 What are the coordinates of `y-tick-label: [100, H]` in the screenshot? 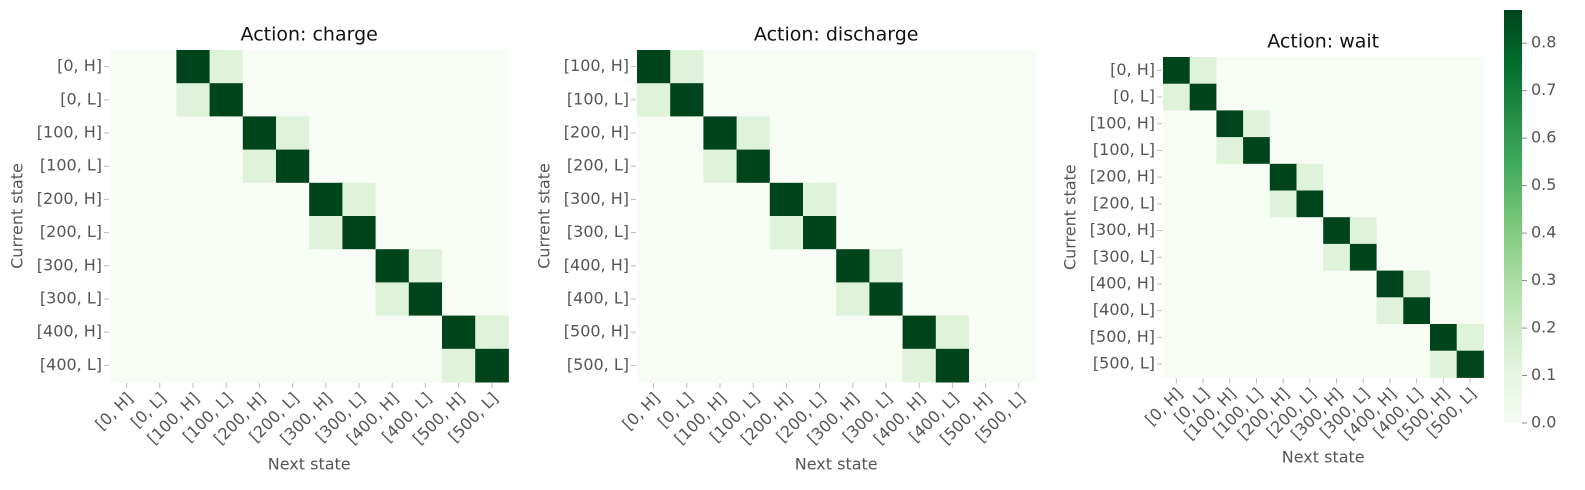 It's located at (1122, 122).